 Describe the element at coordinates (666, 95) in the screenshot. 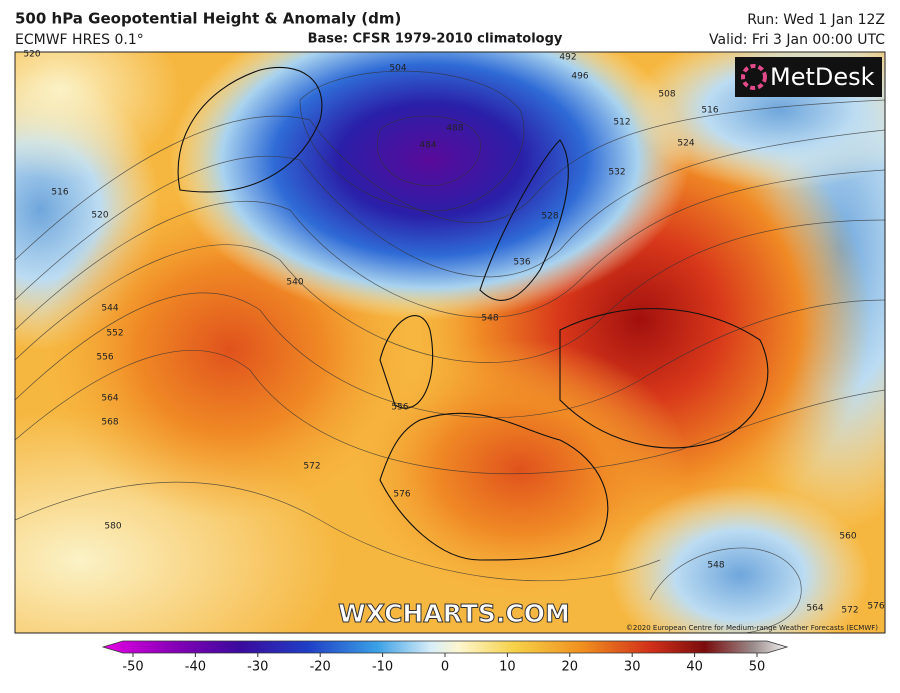

I see `contour-label: 508` at that location.